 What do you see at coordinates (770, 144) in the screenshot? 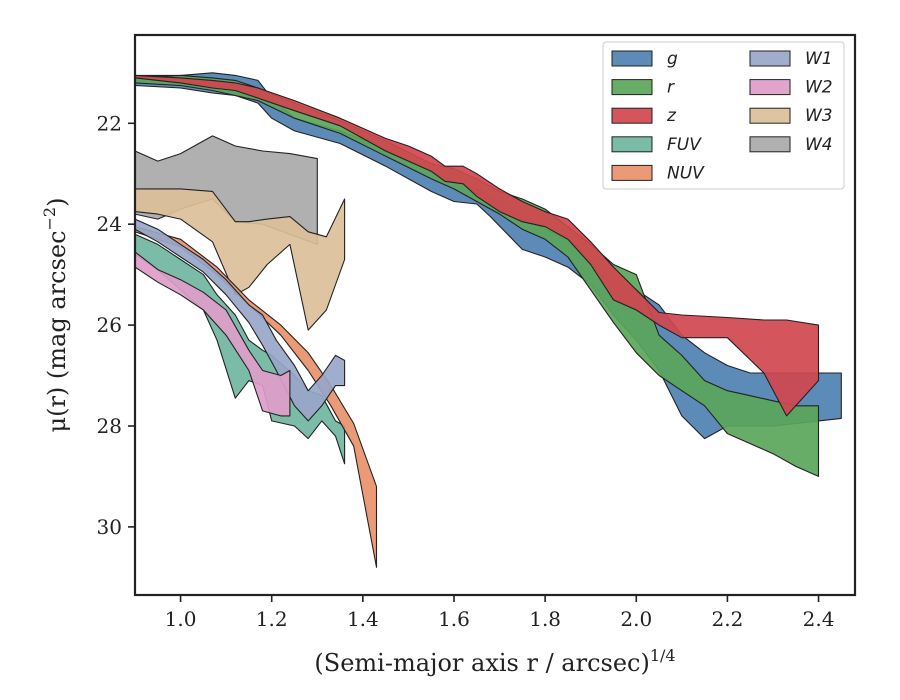
I see `legend-swatch-w4` at bounding box center [770, 144].